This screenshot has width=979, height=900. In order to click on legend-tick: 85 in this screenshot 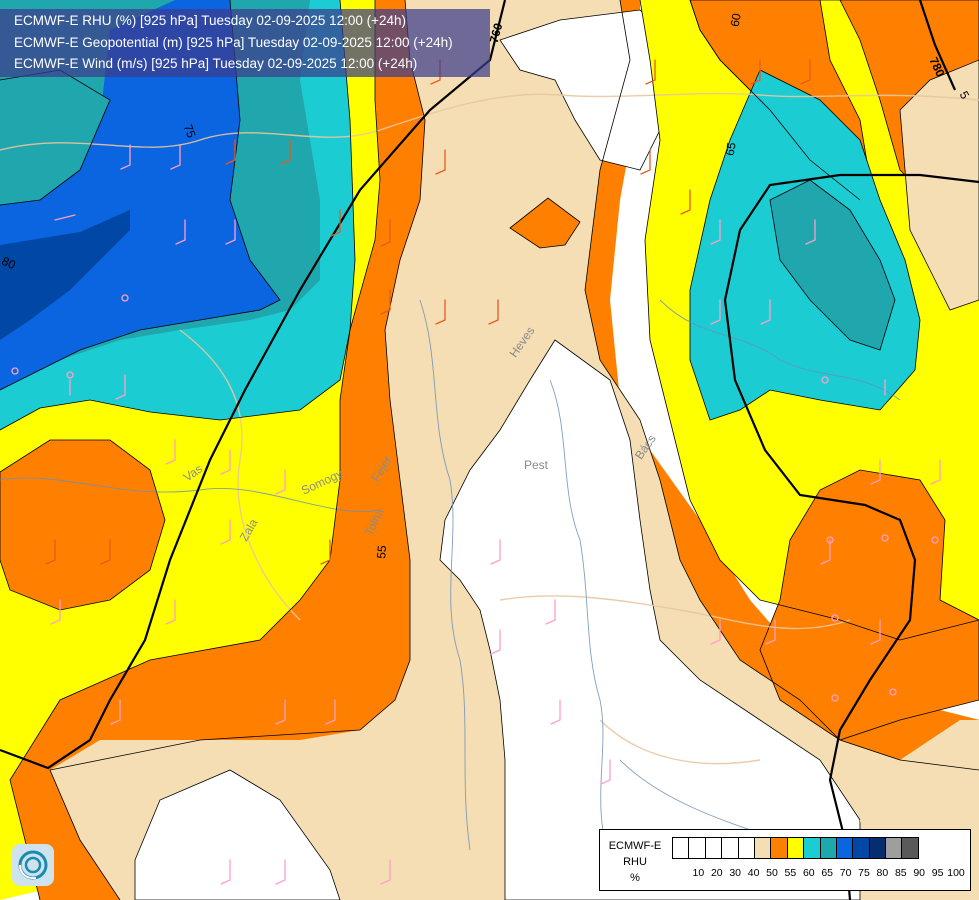, I will do `click(900, 873)`.